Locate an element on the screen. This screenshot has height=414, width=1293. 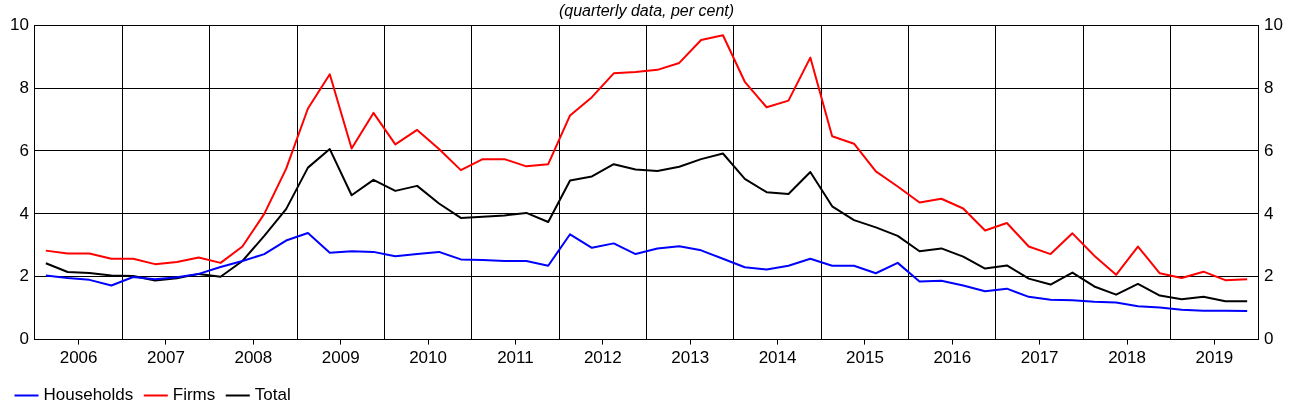
y2-tick-label: 8 is located at coordinates (1269, 87).